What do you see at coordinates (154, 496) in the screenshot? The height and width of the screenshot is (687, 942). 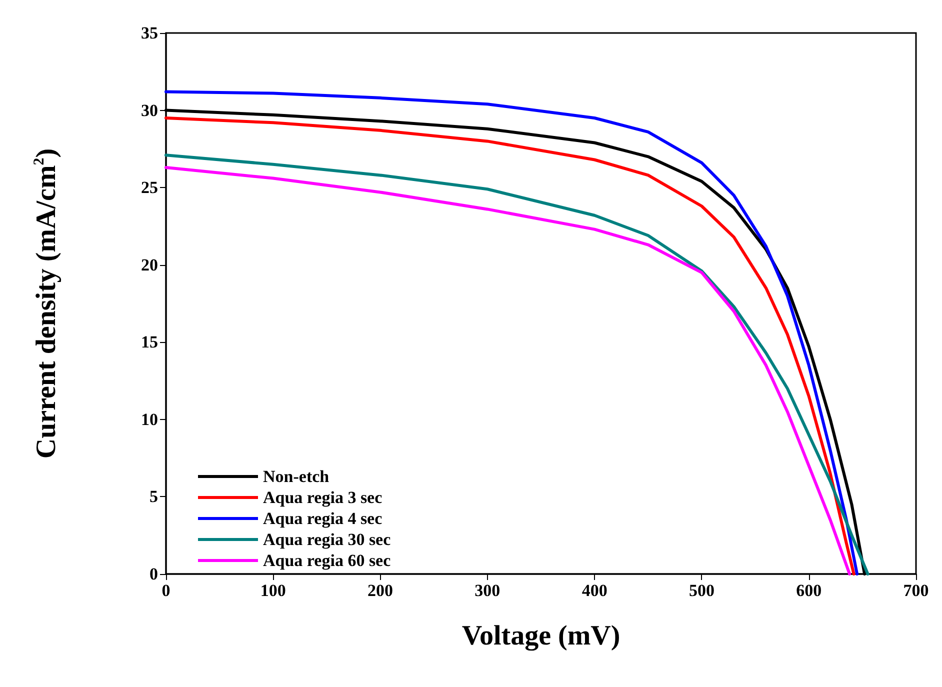 I see `y-tick-label: 5` at bounding box center [154, 496].